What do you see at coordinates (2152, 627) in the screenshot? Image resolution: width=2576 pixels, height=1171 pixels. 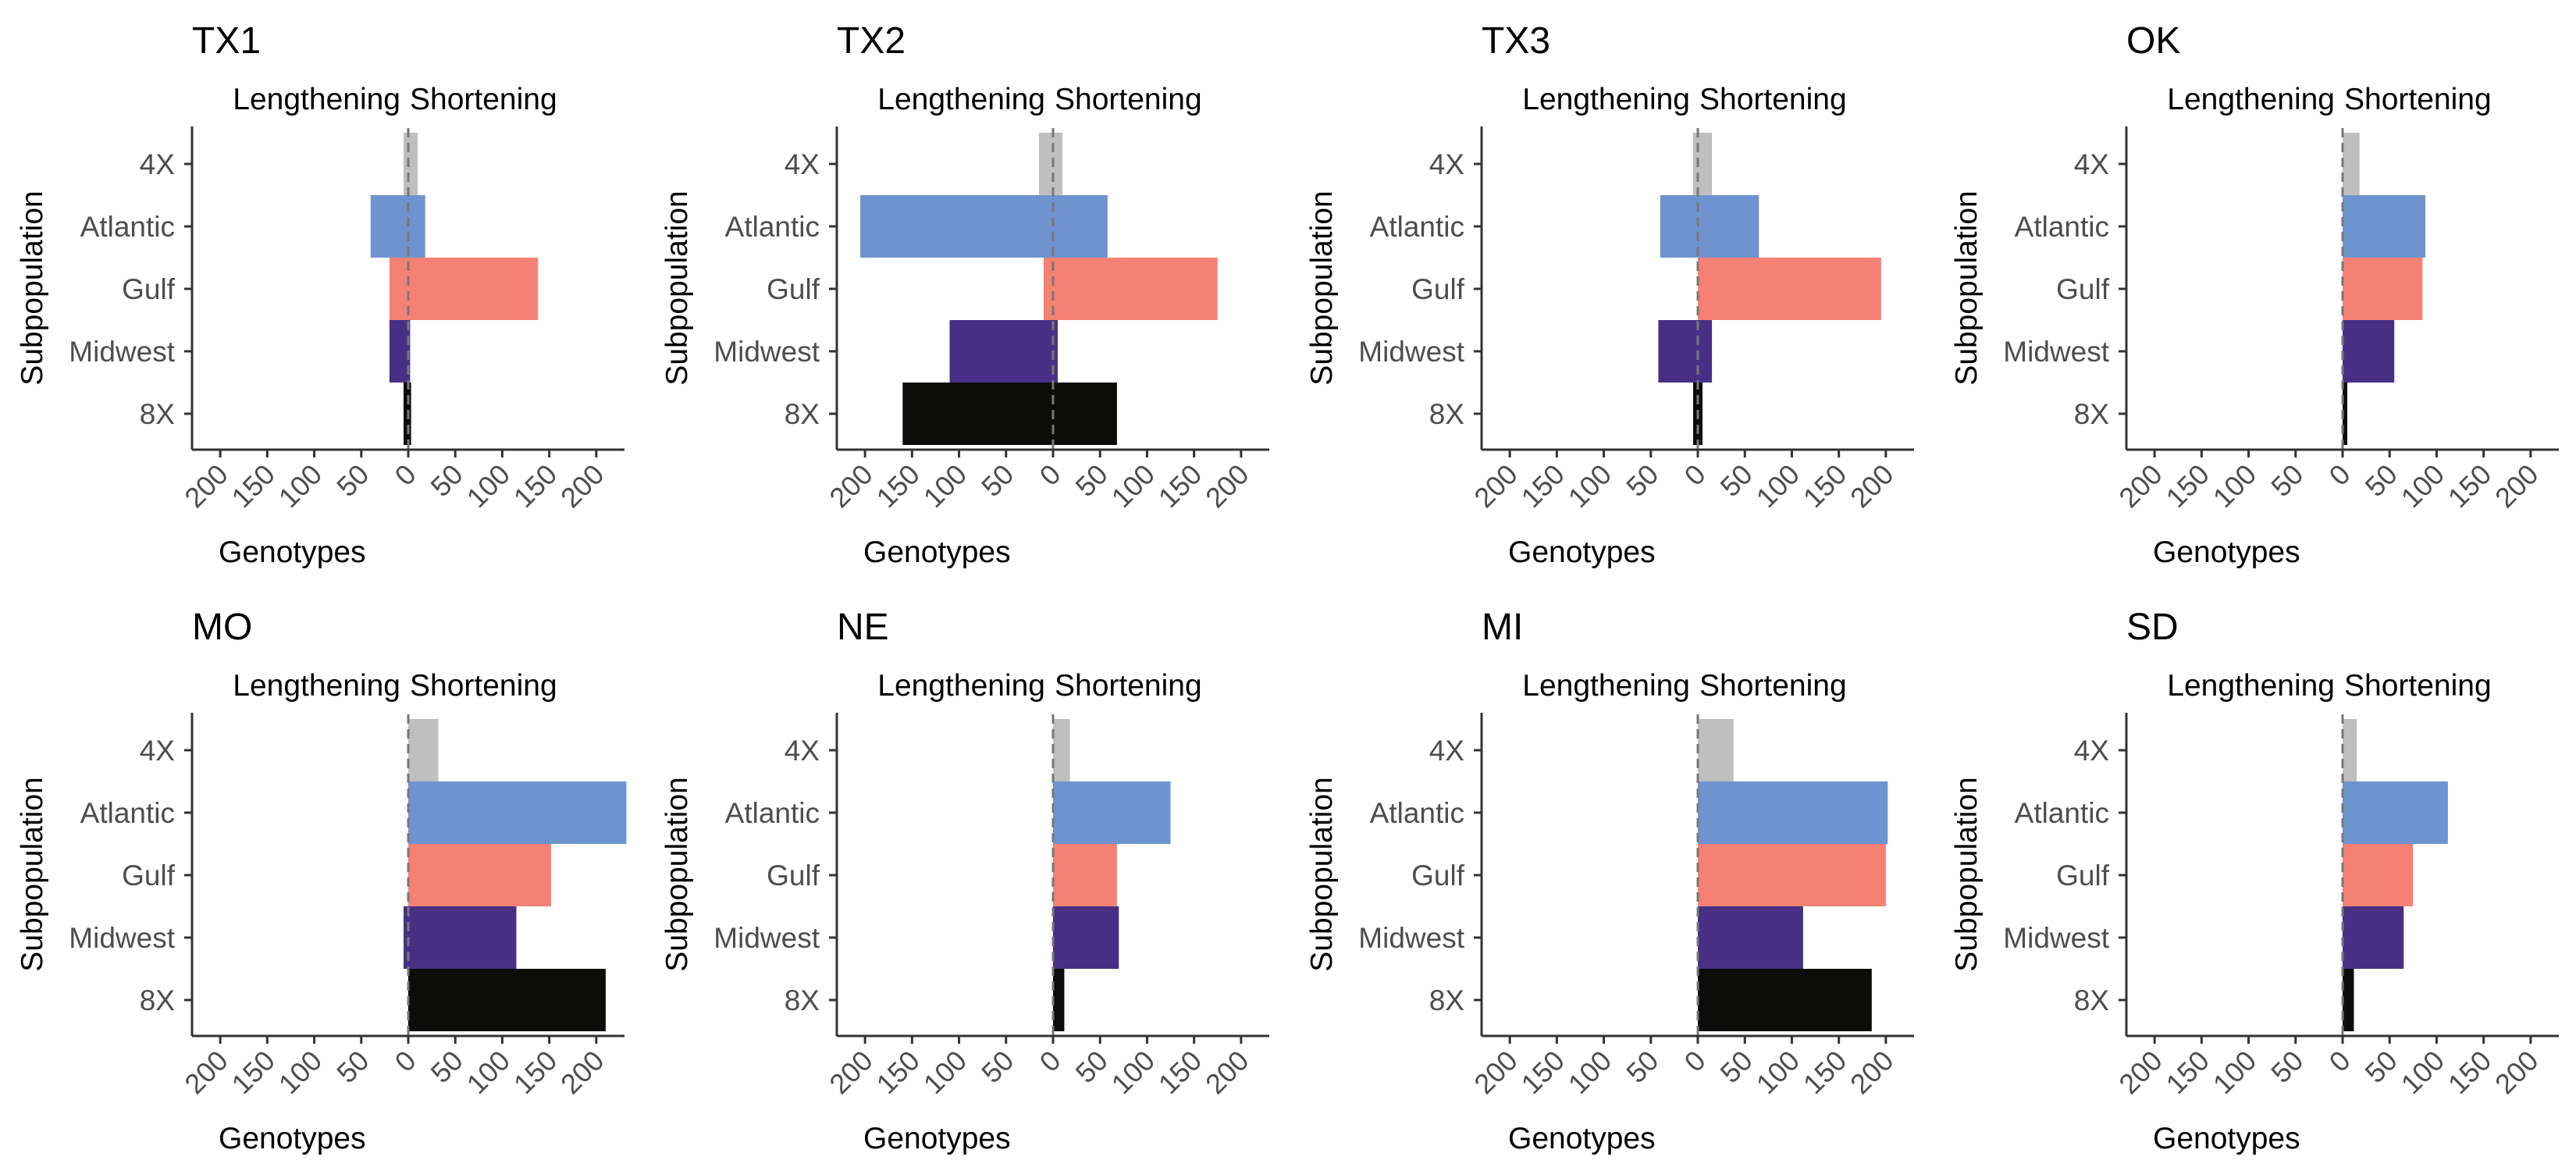 I see `panel-title: SD` at bounding box center [2152, 627].